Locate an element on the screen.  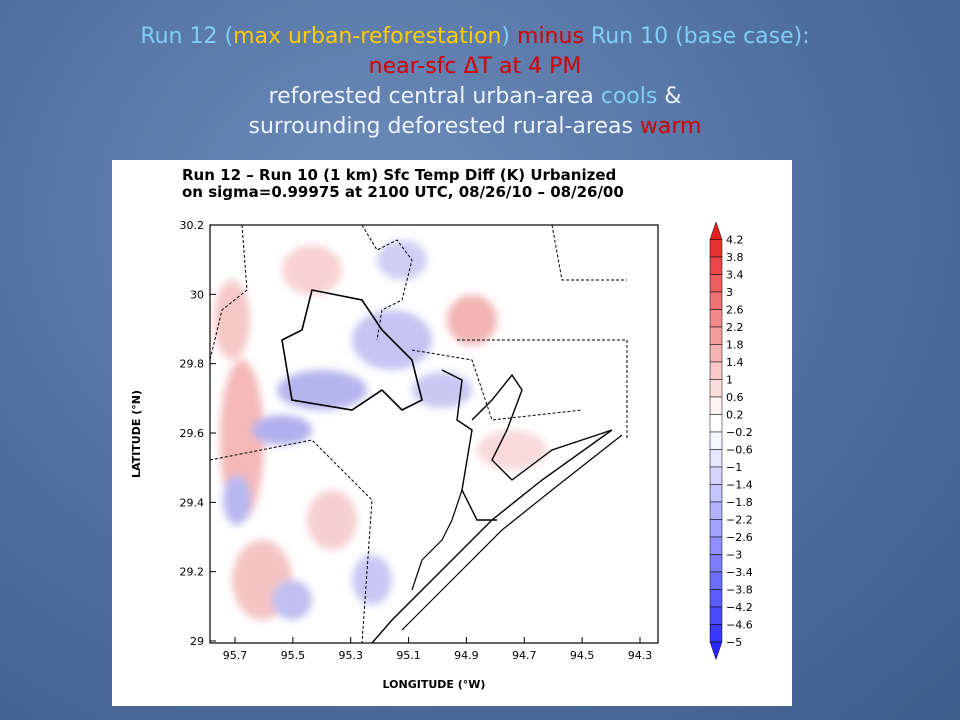
y-tick-label: 29 is located at coordinates (197, 641).